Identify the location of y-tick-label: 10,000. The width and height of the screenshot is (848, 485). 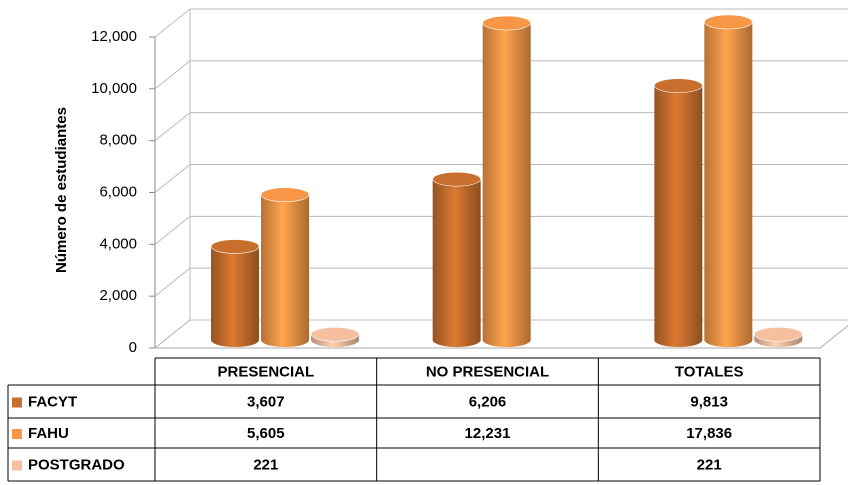
(114, 88).